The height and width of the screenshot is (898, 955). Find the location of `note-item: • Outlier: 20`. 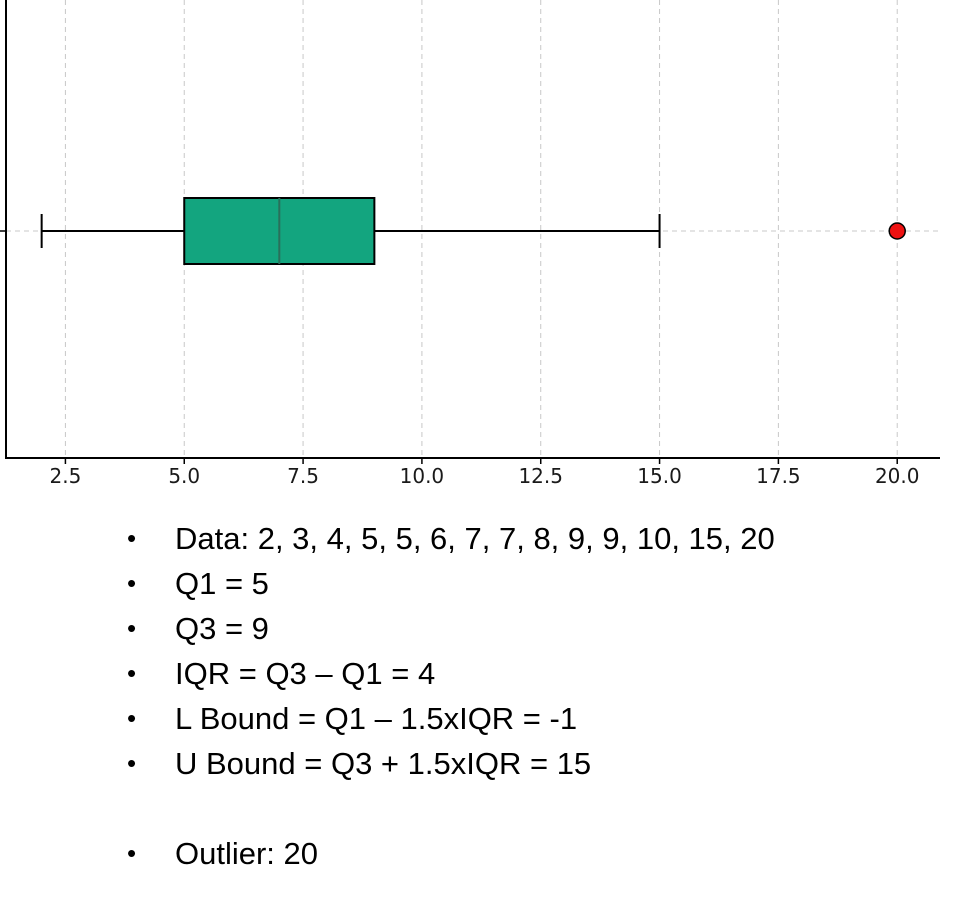

note-item: • Outlier: 20 is located at coordinates (477, 853).